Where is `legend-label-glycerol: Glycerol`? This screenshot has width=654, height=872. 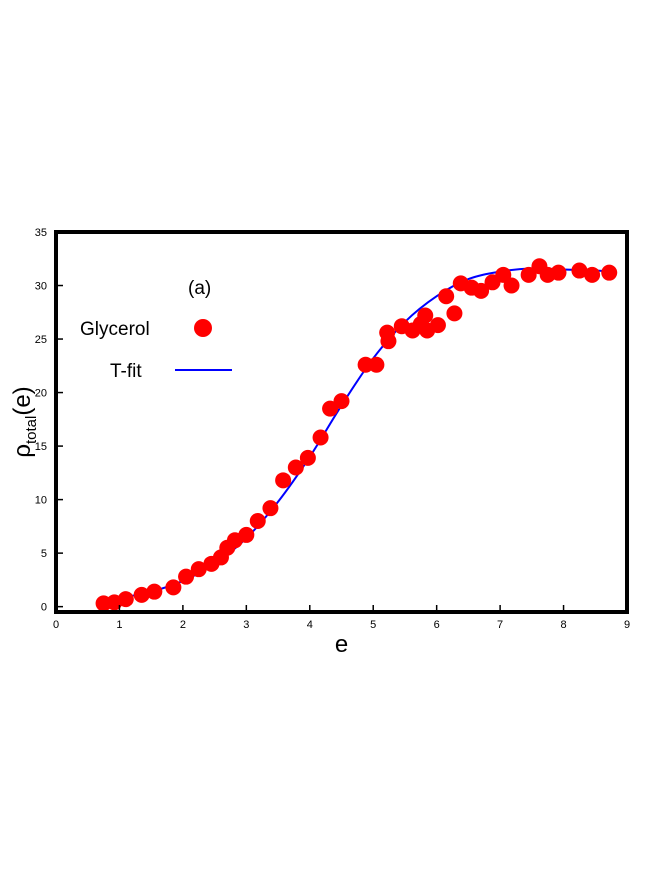 legend-label-glycerol: Glycerol is located at coordinates (115, 329).